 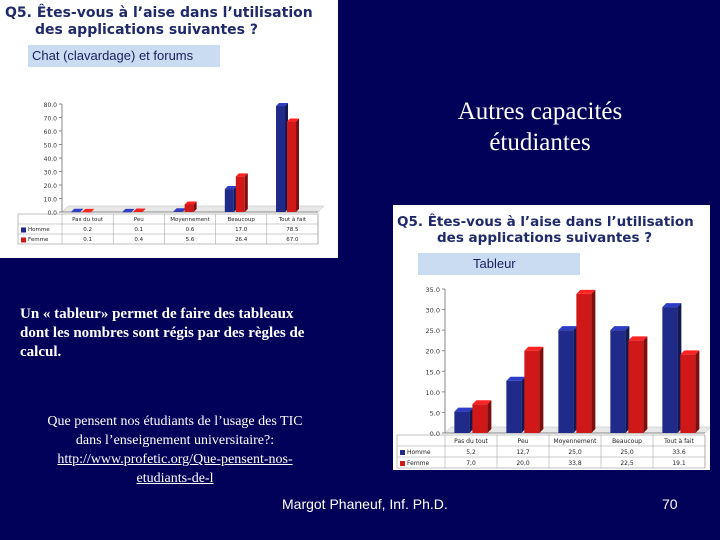 What do you see at coordinates (499, 264) in the screenshot?
I see `chart-subtitle: Tableur` at bounding box center [499, 264].